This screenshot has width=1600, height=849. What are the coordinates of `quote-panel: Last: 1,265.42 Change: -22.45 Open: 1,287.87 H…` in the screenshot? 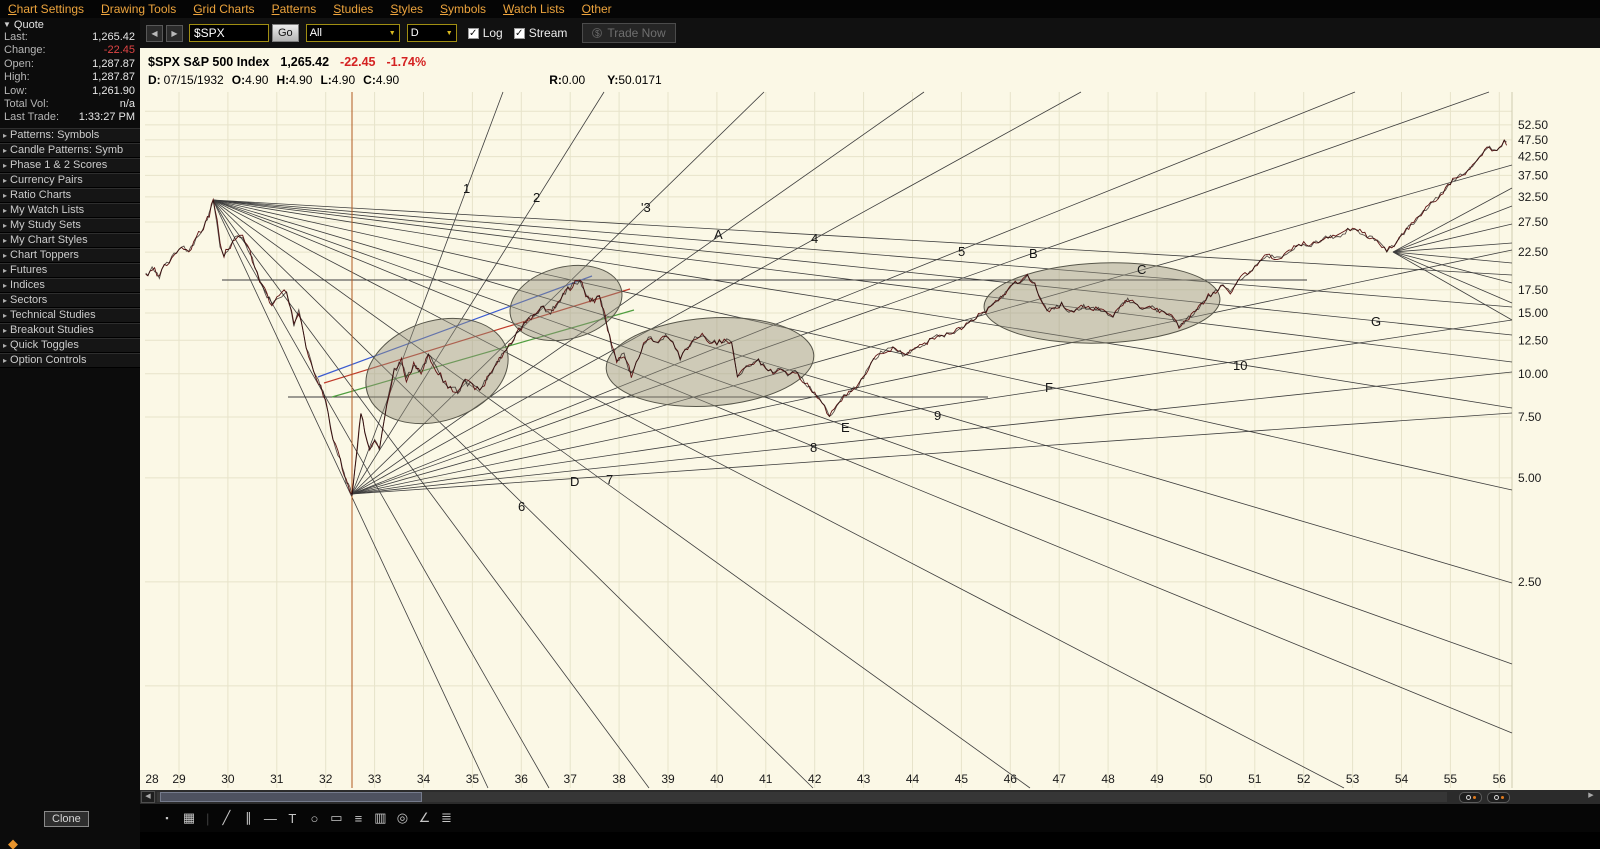 It's located at (70, 78).